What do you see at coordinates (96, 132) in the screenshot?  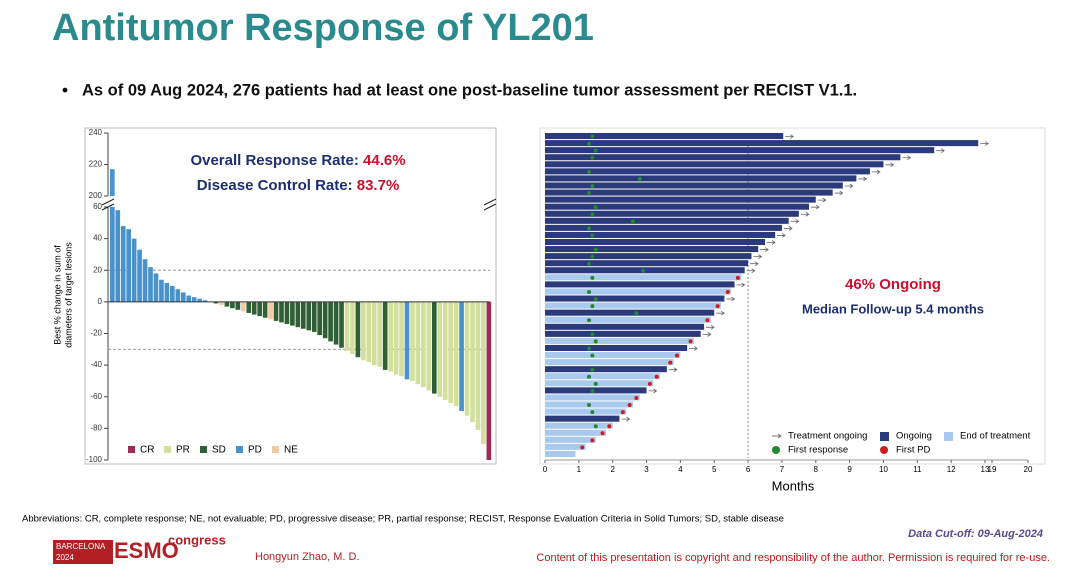 I see `y-tick-label: 240` at bounding box center [96, 132].